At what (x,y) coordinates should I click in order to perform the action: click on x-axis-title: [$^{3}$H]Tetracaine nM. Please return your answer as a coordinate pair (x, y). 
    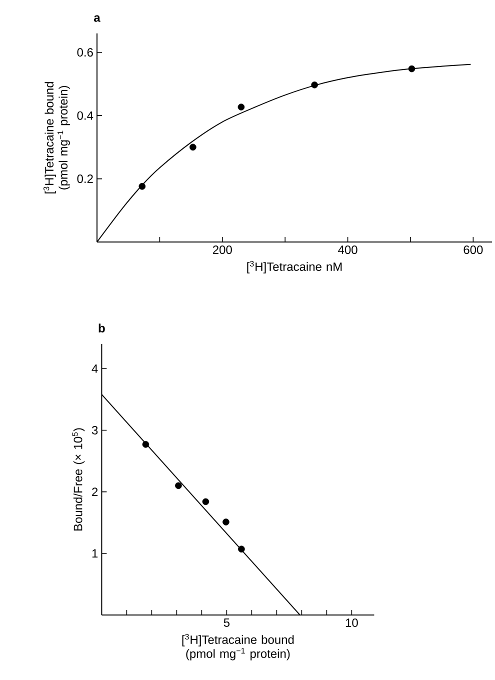
    Looking at the image, I should click on (294, 267).